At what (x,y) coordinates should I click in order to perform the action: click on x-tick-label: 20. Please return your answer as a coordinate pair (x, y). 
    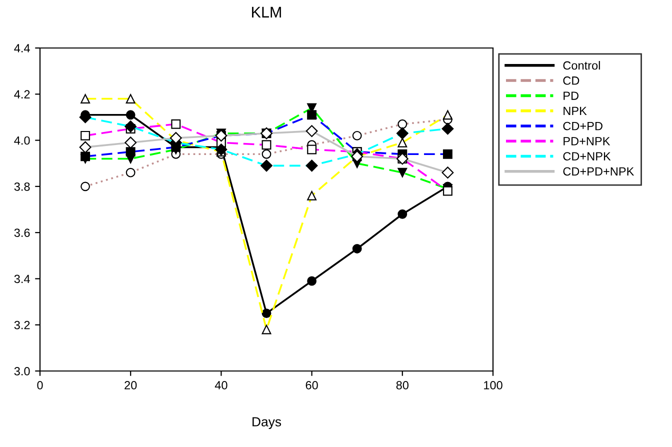
    Looking at the image, I should click on (130, 385).